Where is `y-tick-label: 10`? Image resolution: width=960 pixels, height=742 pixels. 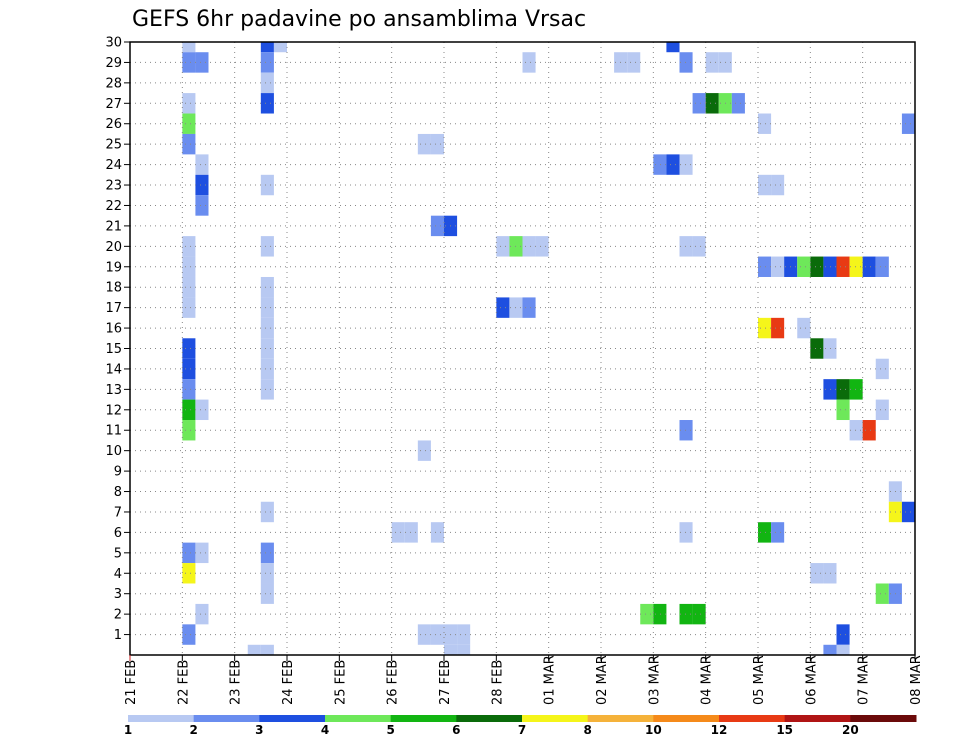 y-tick-label: 10 is located at coordinates (113, 451).